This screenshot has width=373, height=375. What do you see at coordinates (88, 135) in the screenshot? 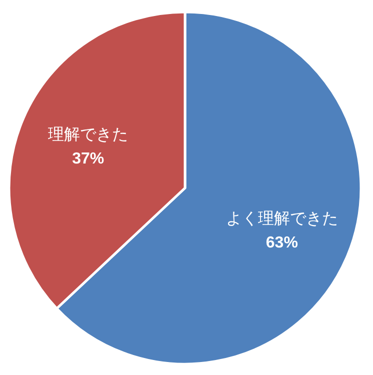
I see `slice-label: 理解できた` at bounding box center [88, 135].